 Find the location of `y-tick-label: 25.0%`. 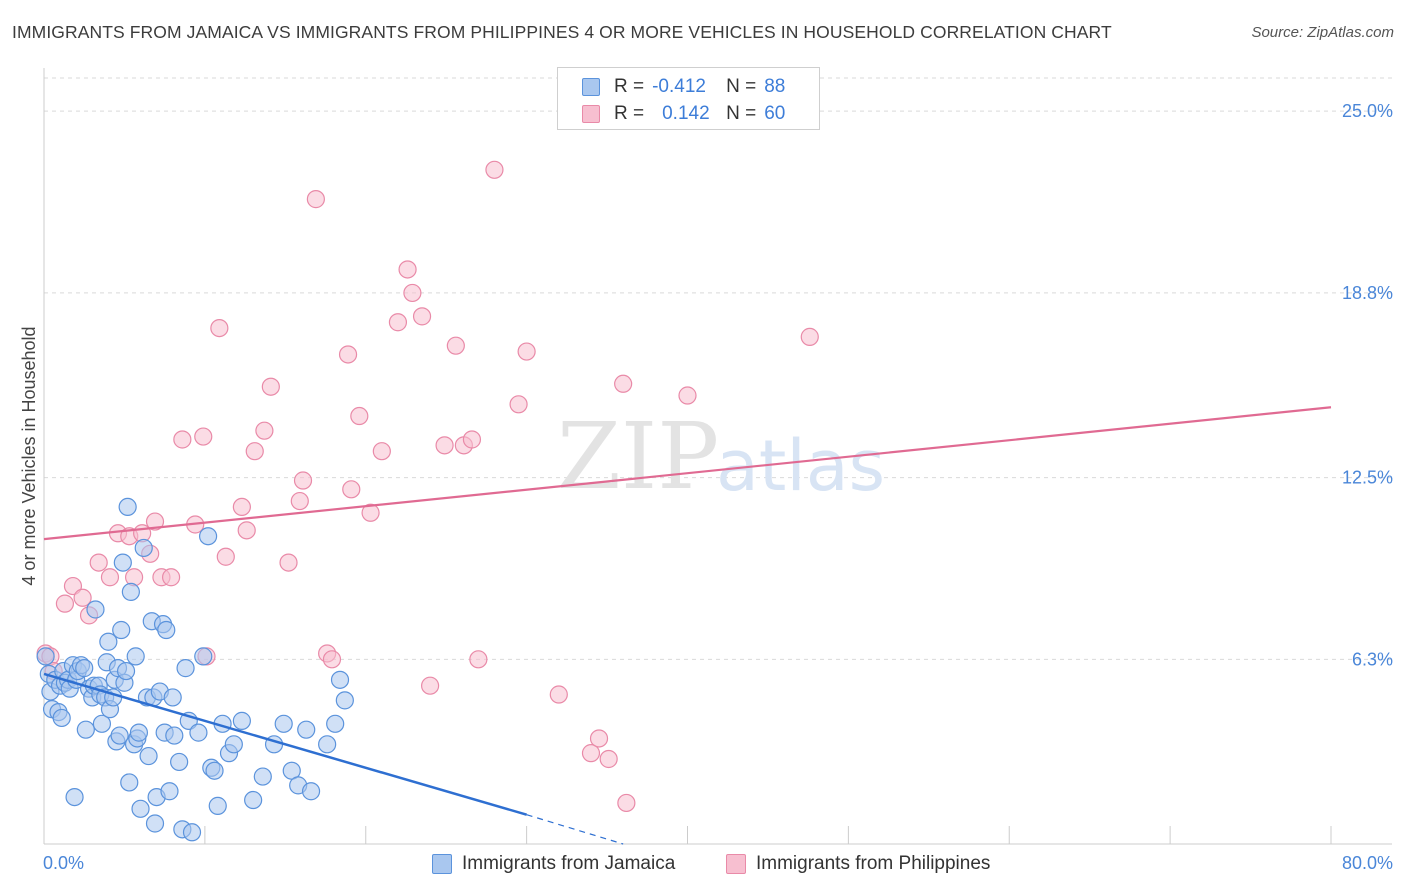

y-tick-label: 25.0% is located at coordinates (1367, 111).